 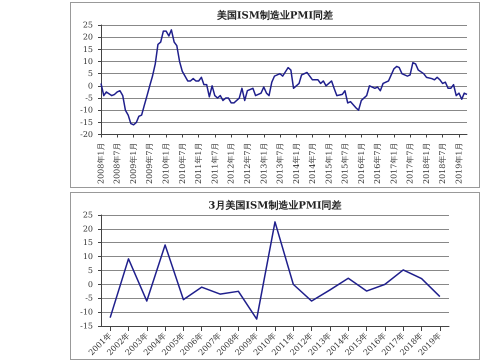 What do you see at coordinates (377, 163) in the screenshot?
I see `x-tick-label: 2016年7月` at bounding box center [377, 163].